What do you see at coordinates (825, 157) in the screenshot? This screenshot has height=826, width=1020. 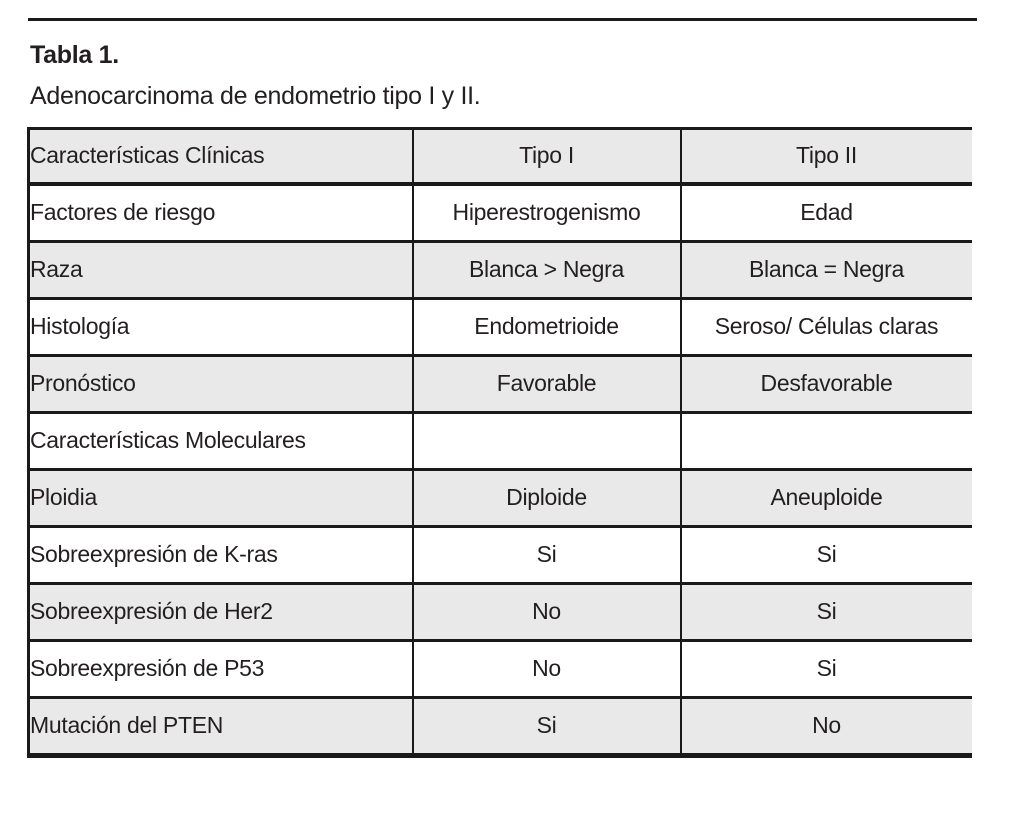 I see `header-tipo-2: Tipo II` at bounding box center [825, 157].